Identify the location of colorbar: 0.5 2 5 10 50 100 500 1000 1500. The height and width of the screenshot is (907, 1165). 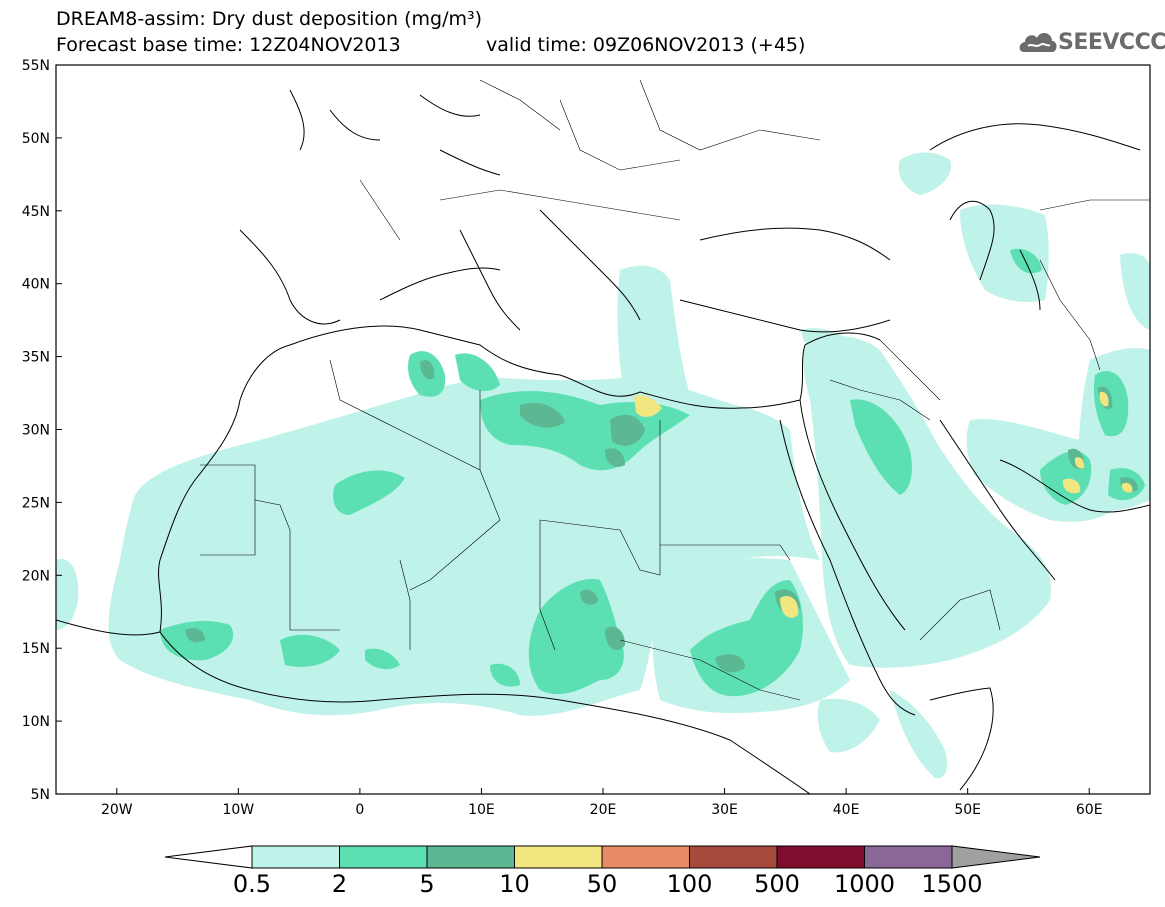
(602, 871).